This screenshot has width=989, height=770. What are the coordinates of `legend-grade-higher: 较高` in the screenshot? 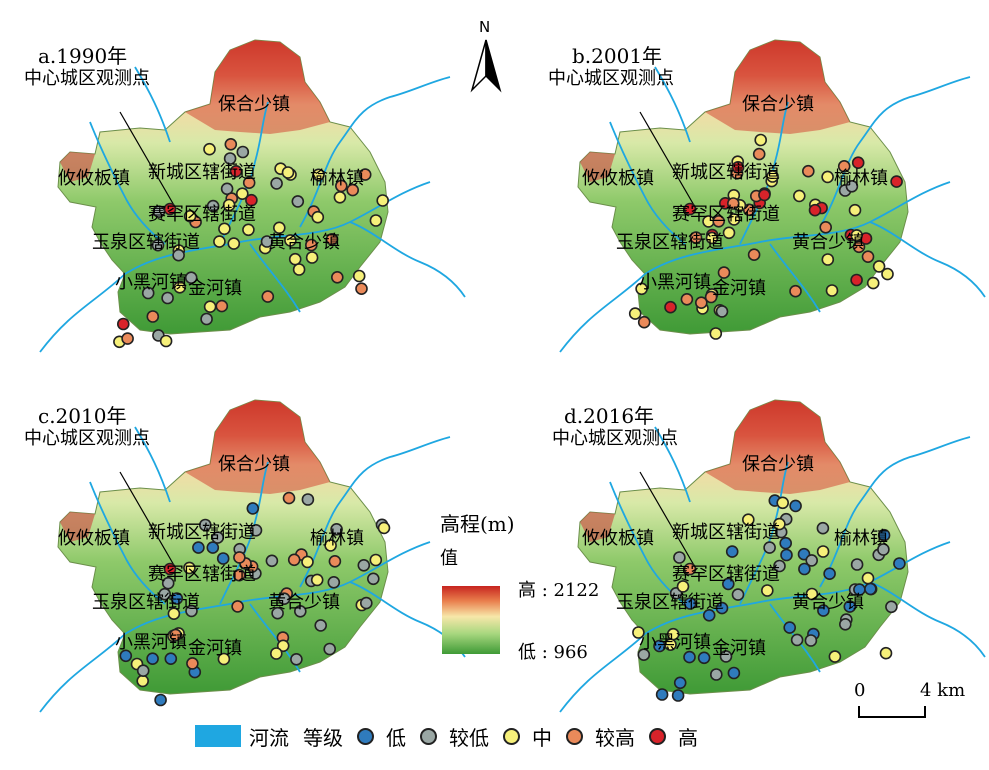 It's located at (600, 736).